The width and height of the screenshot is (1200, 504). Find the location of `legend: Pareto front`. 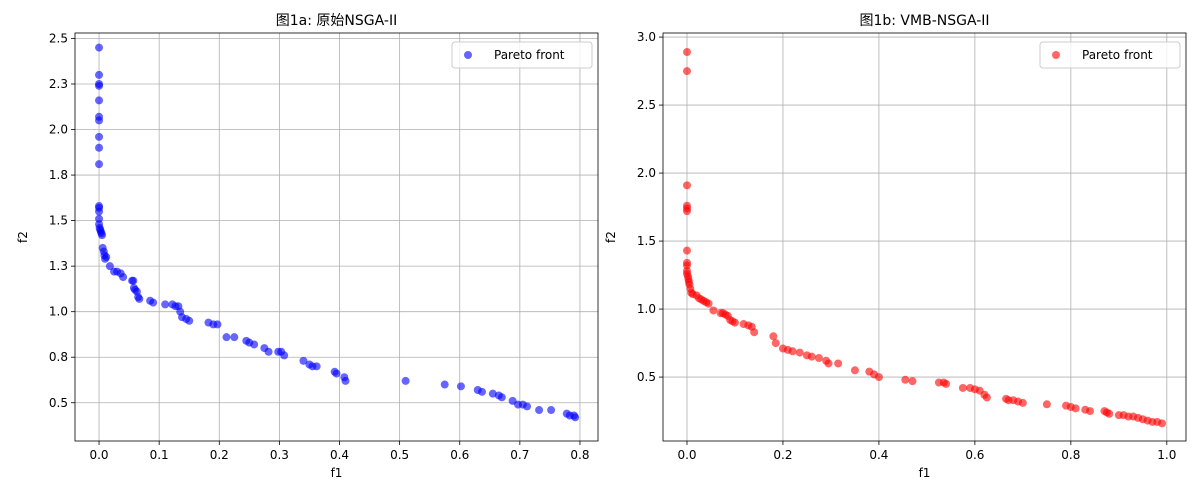

legend: Pareto front is located at coordinates (1110, 55).